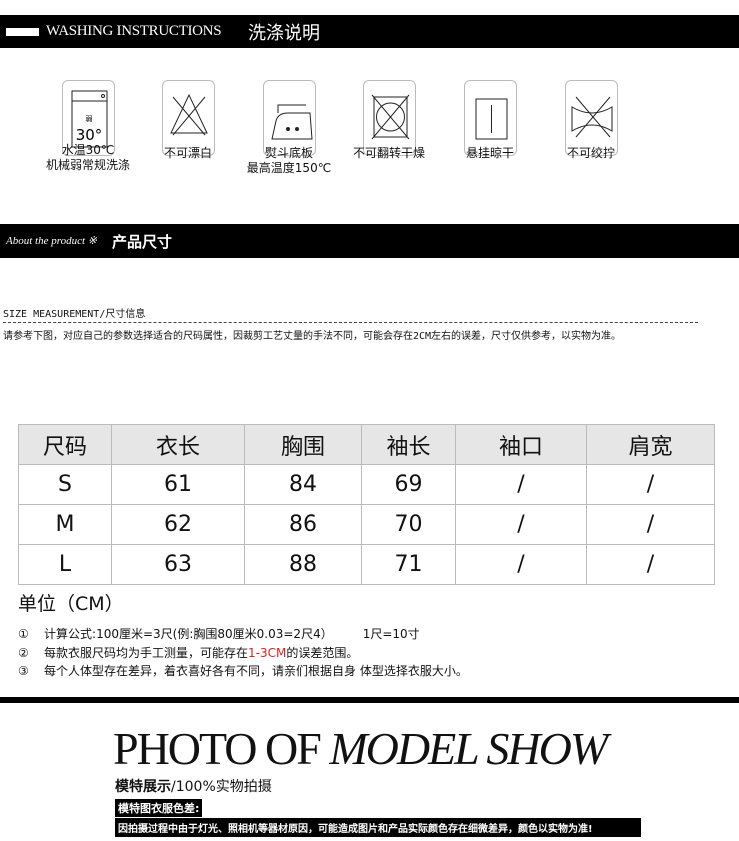 This screenshot has width=739, height=841. I want to click on icon-temp-text: 30°, so click(89, 135).